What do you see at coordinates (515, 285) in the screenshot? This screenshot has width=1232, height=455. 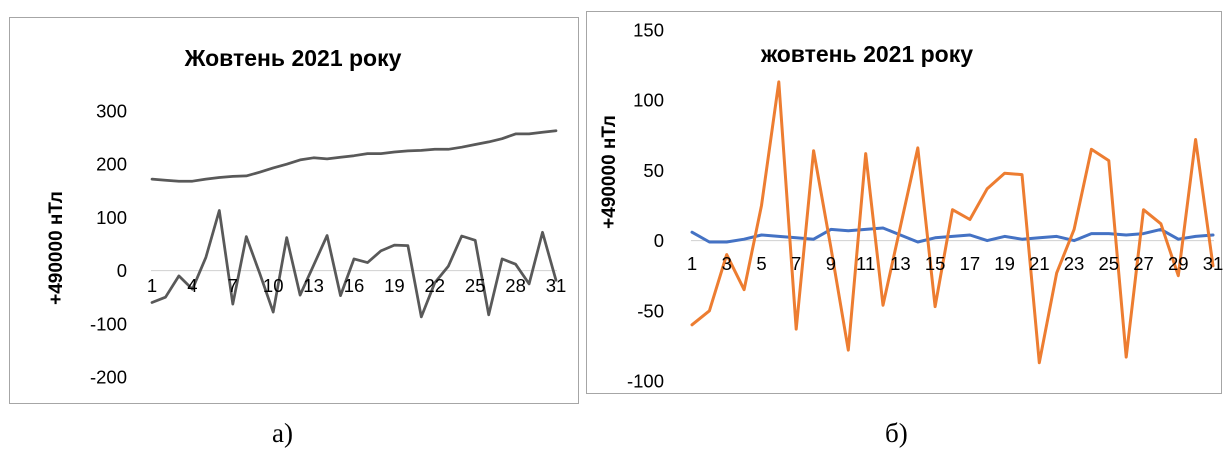 I see `chart-a-xtick-label: 28` at bounding box center [515, 285].